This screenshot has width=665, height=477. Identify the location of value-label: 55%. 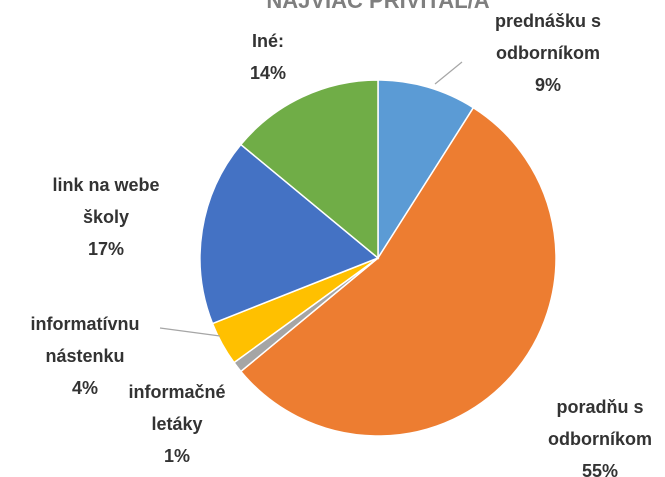
(600, 469).